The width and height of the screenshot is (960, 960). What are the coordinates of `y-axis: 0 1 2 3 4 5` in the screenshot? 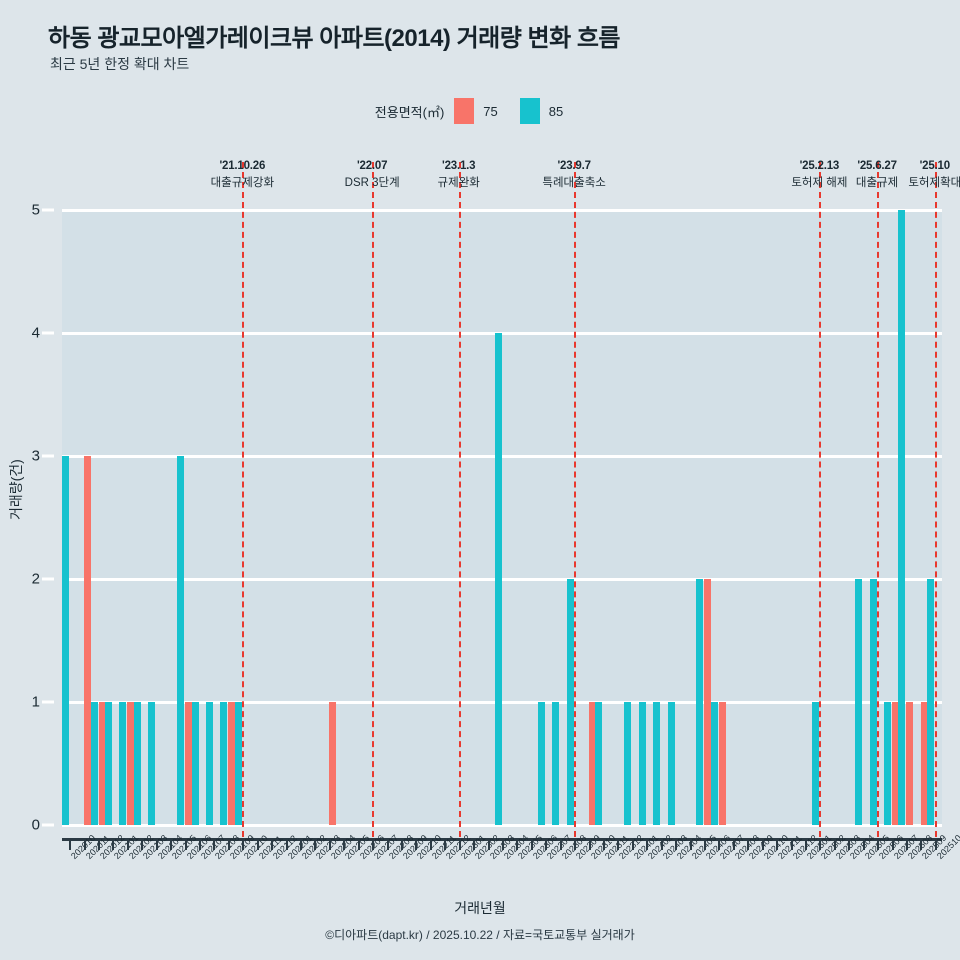 It's located at (28, 518).